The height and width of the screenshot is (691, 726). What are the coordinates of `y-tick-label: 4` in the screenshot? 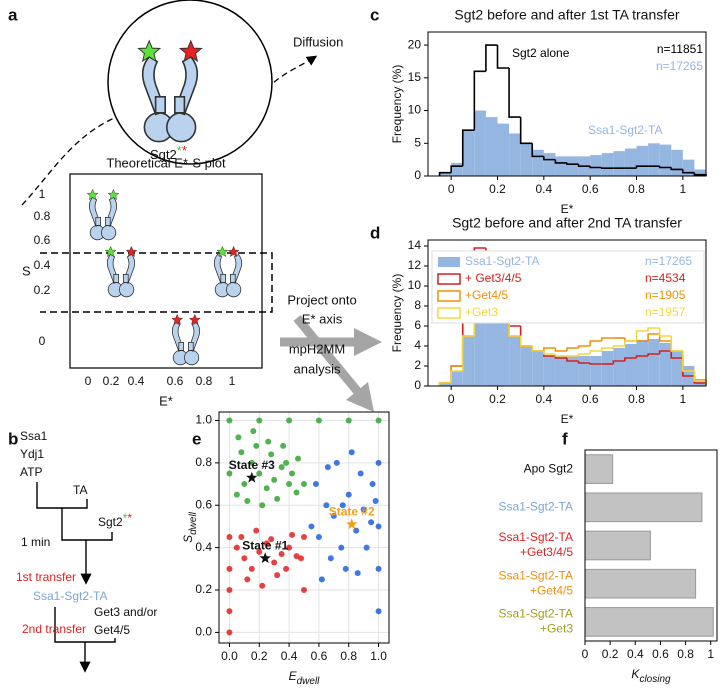 It's located at (417, 345).